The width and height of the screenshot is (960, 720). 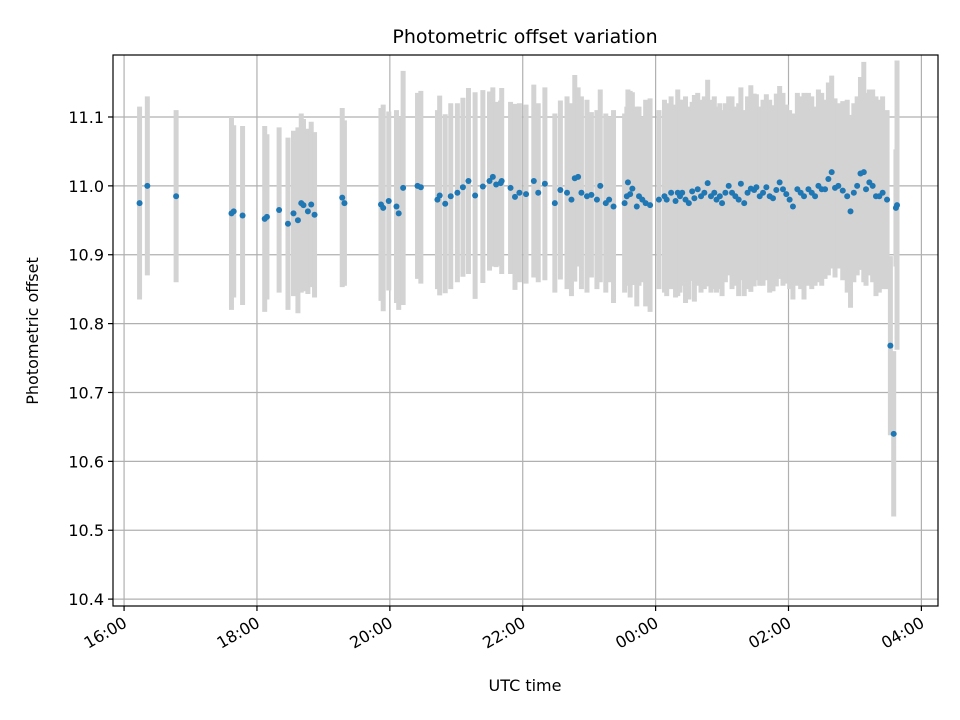 I want to click on x-tick-label: 16:00, so click(x=105, y=633).